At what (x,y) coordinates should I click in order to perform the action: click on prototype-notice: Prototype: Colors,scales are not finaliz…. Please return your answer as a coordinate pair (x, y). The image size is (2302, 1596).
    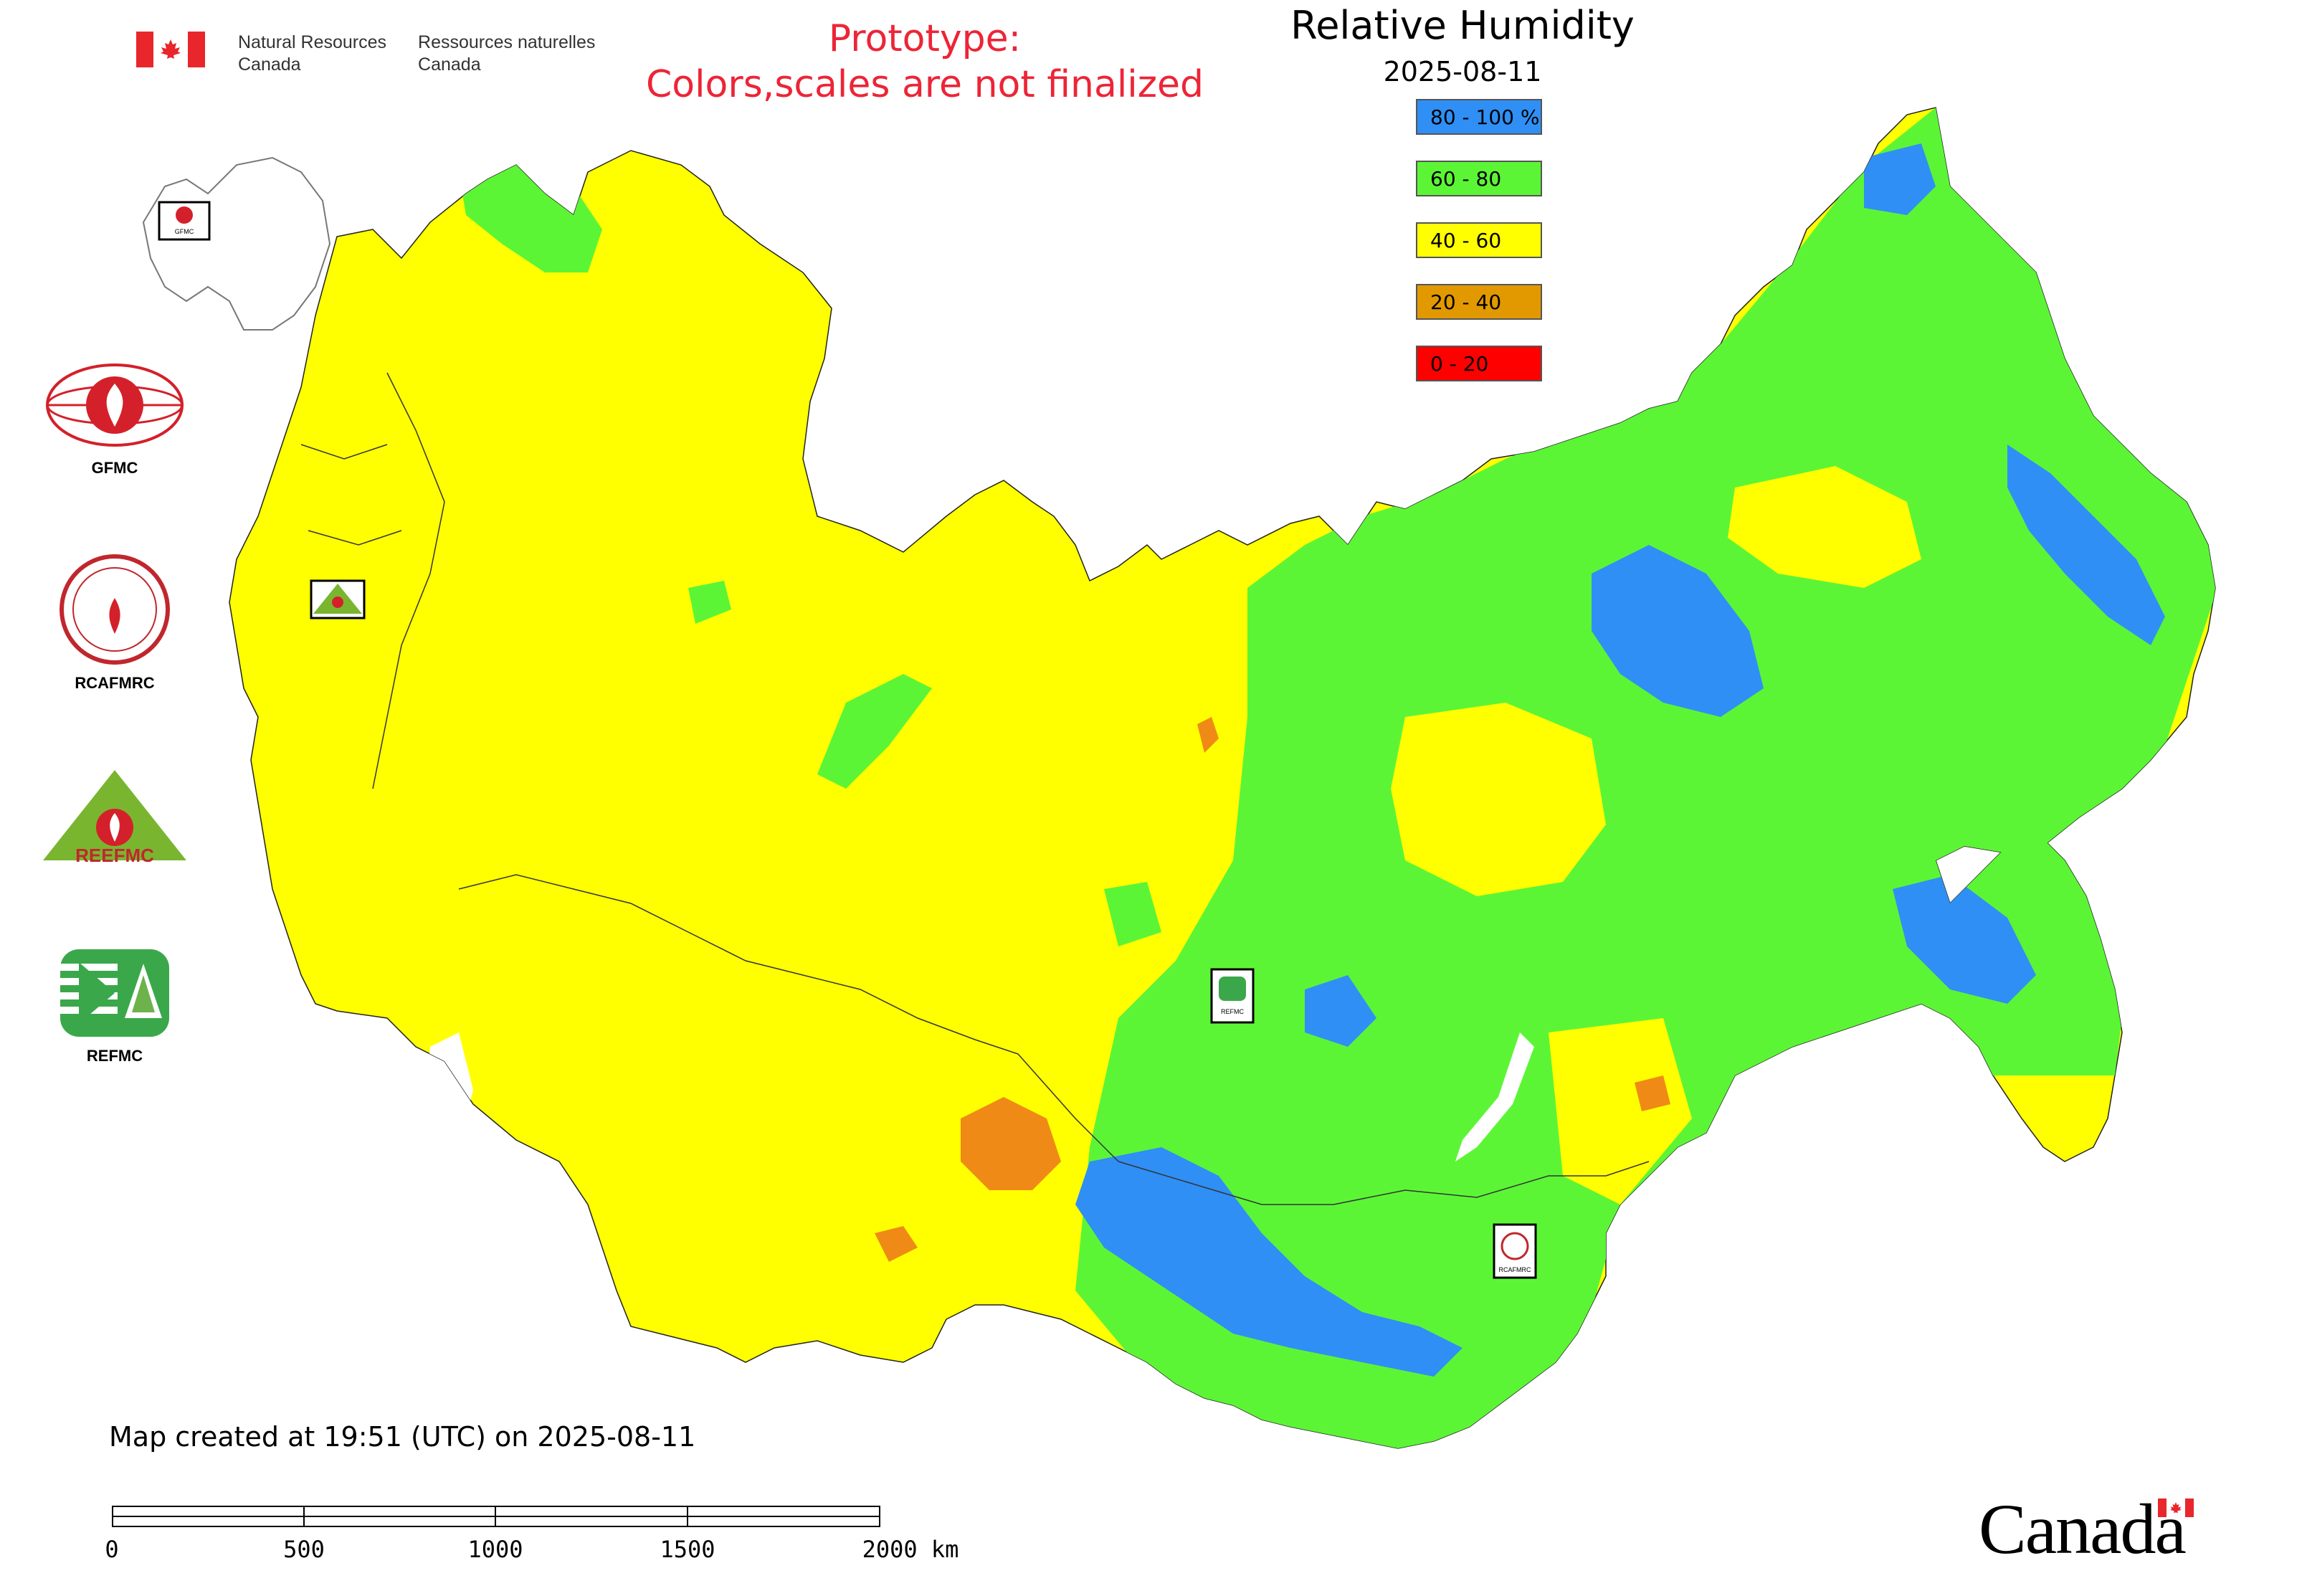
    Looking at the image, I should click on (925, 62).